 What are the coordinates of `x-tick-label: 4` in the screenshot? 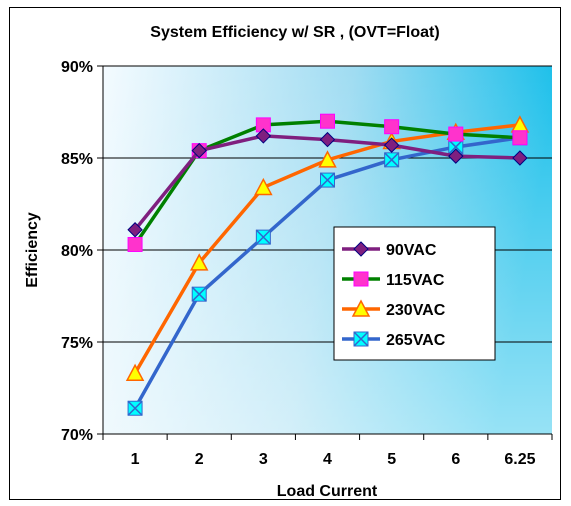 It's located at (327, 459).